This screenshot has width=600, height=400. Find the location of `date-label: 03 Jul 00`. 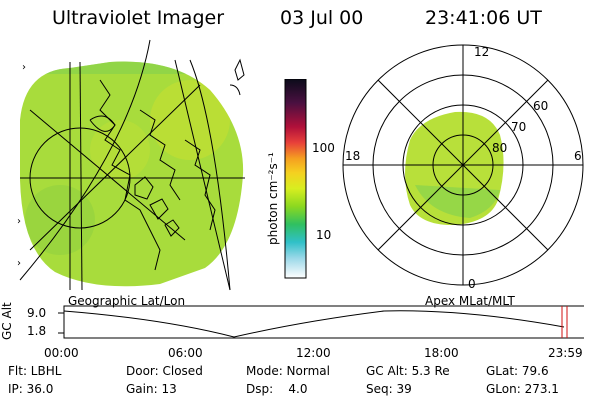

date-label: 03 Jul 00 is located at coordinates (322, 18).